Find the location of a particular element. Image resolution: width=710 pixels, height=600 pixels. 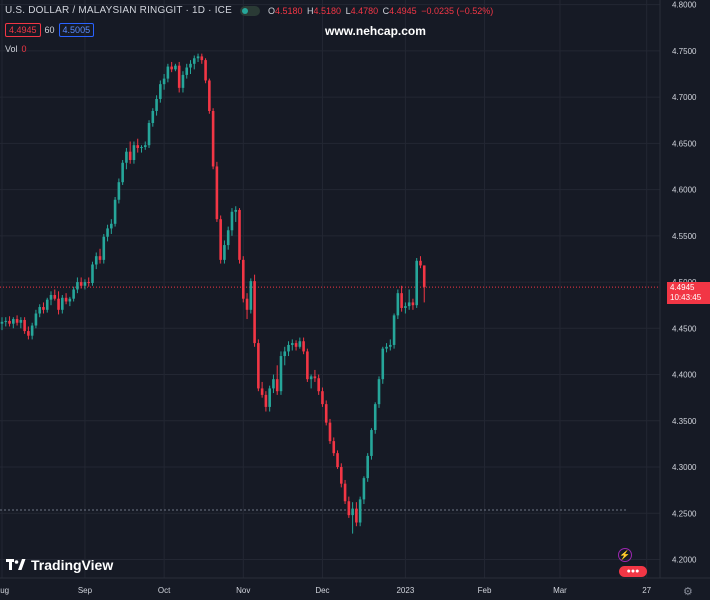

y-tick-label: 4.6500 is located at coordinates (684, 143).